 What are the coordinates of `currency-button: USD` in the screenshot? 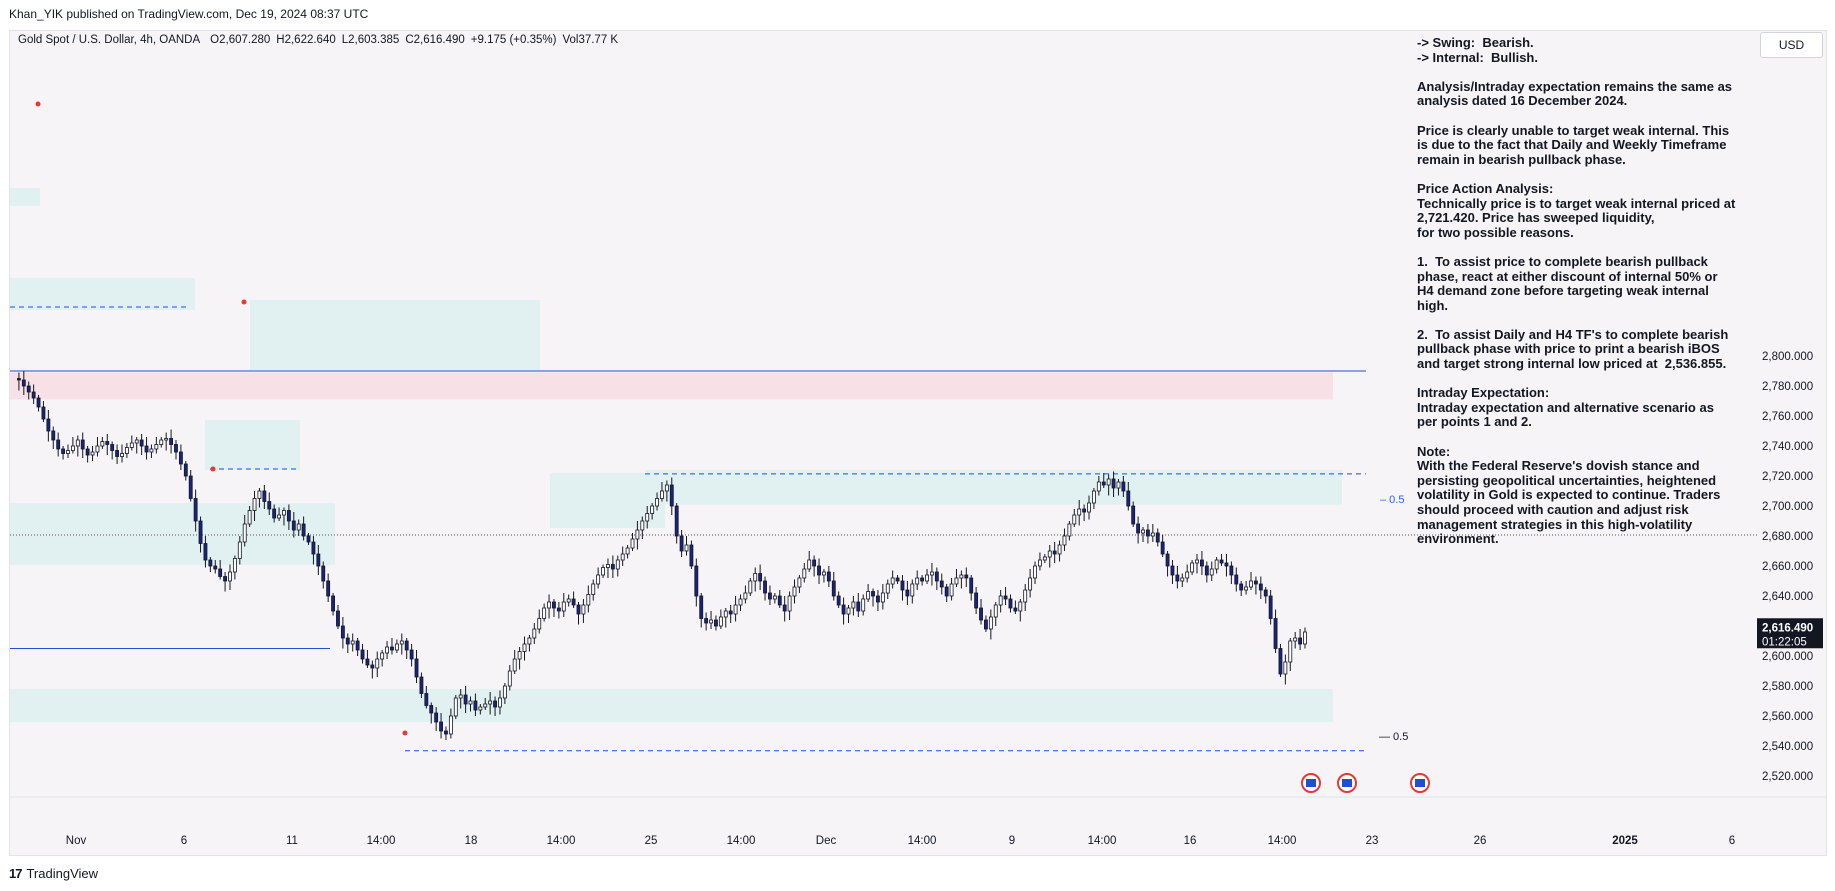 It's located at (1791, 45).